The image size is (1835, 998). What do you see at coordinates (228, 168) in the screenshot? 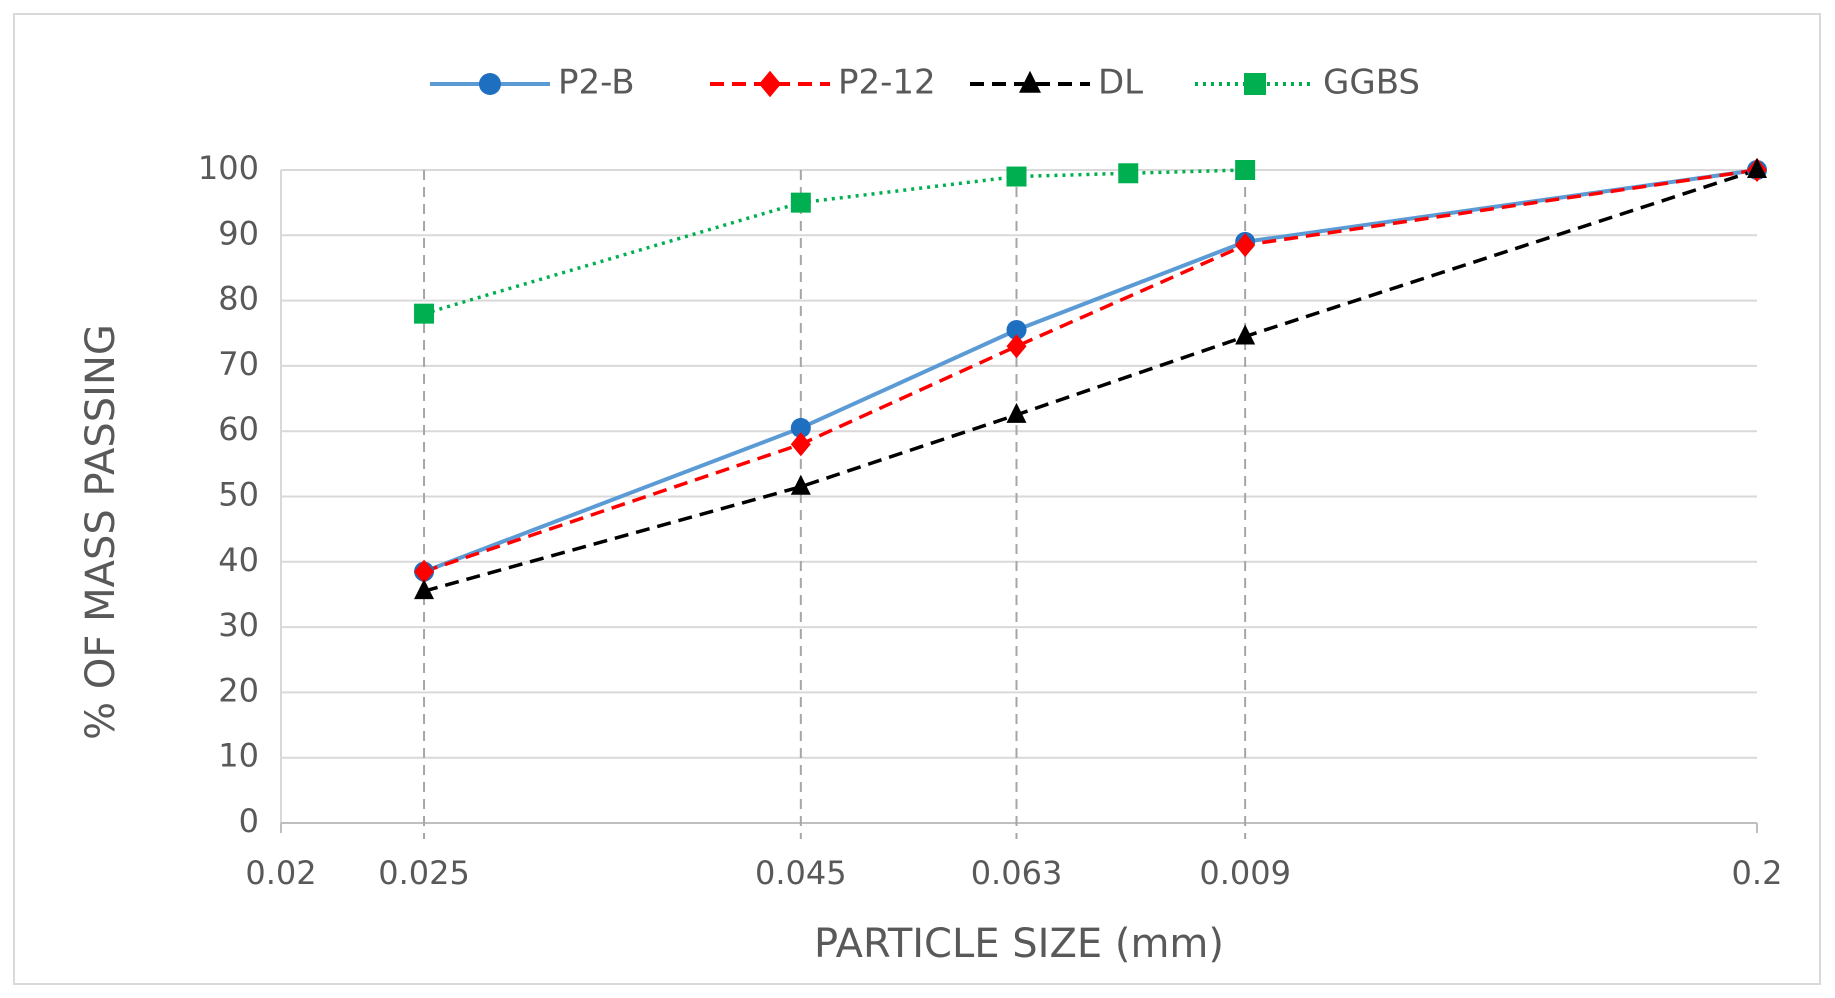
I see `y-tick-label: 100` at bounding box center [228, 168].